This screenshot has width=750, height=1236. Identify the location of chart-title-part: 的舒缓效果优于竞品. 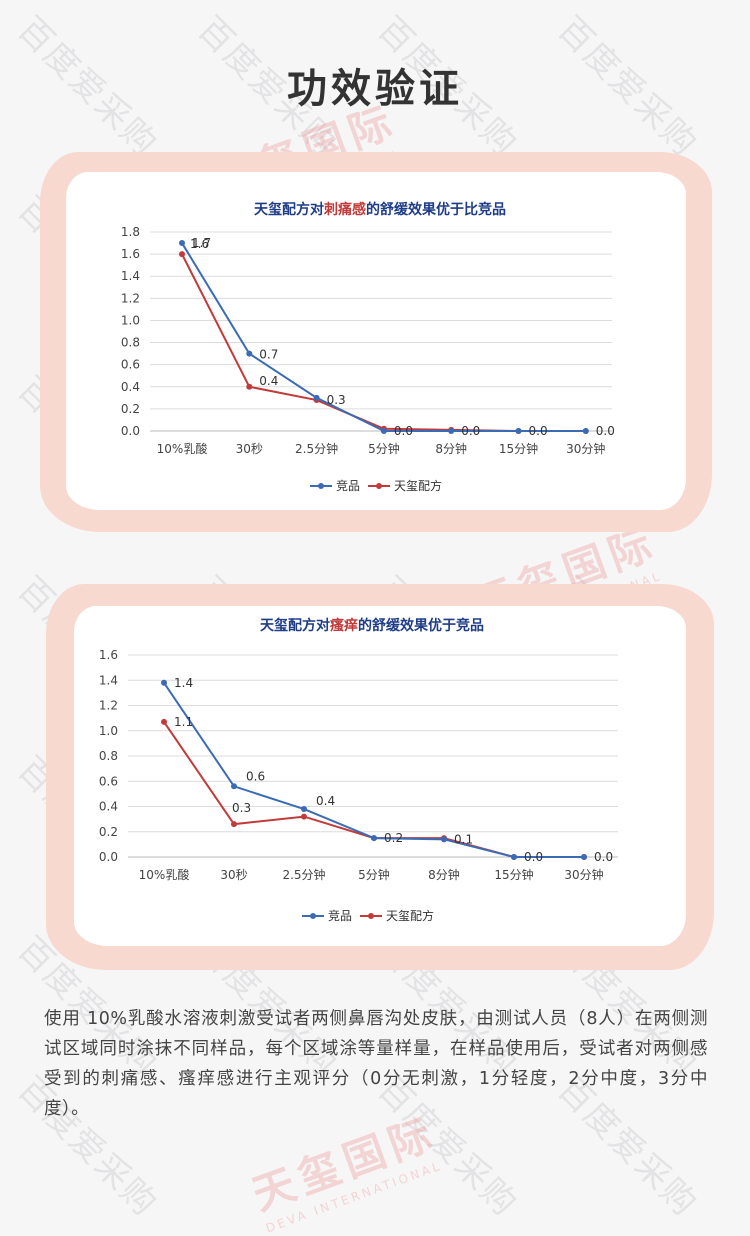
(421, 625).